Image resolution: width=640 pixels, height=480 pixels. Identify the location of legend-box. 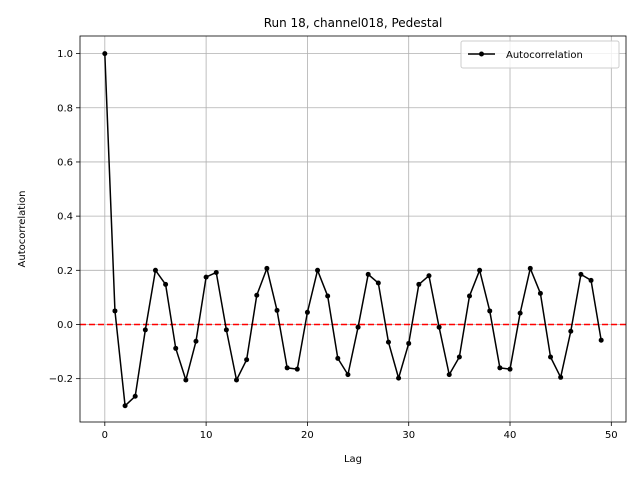
(540, 54).